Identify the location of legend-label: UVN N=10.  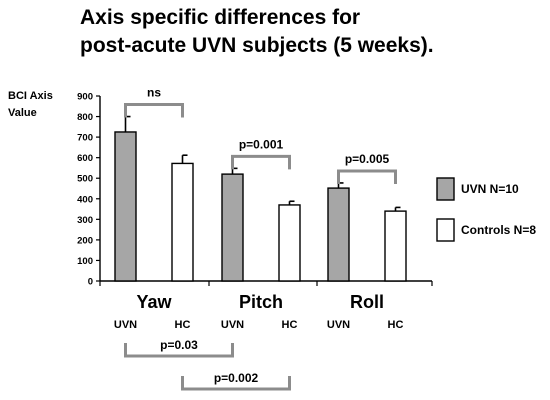
(490, 189).